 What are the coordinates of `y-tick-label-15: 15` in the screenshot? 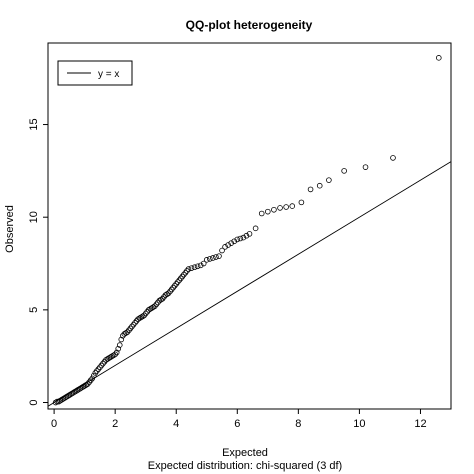 It's located at (34, 124).